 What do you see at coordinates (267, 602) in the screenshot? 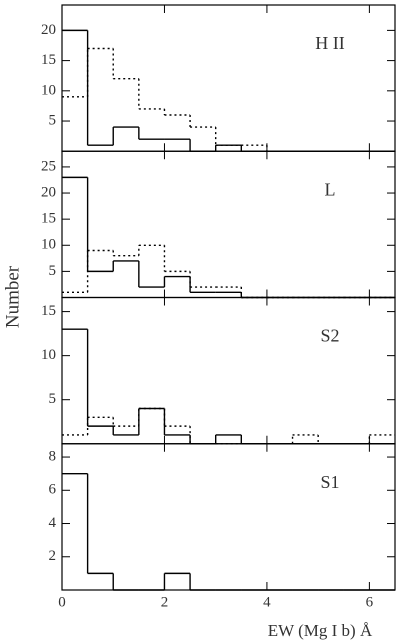
I see `x-tick-label: 4` at bounding box center [267, 602].